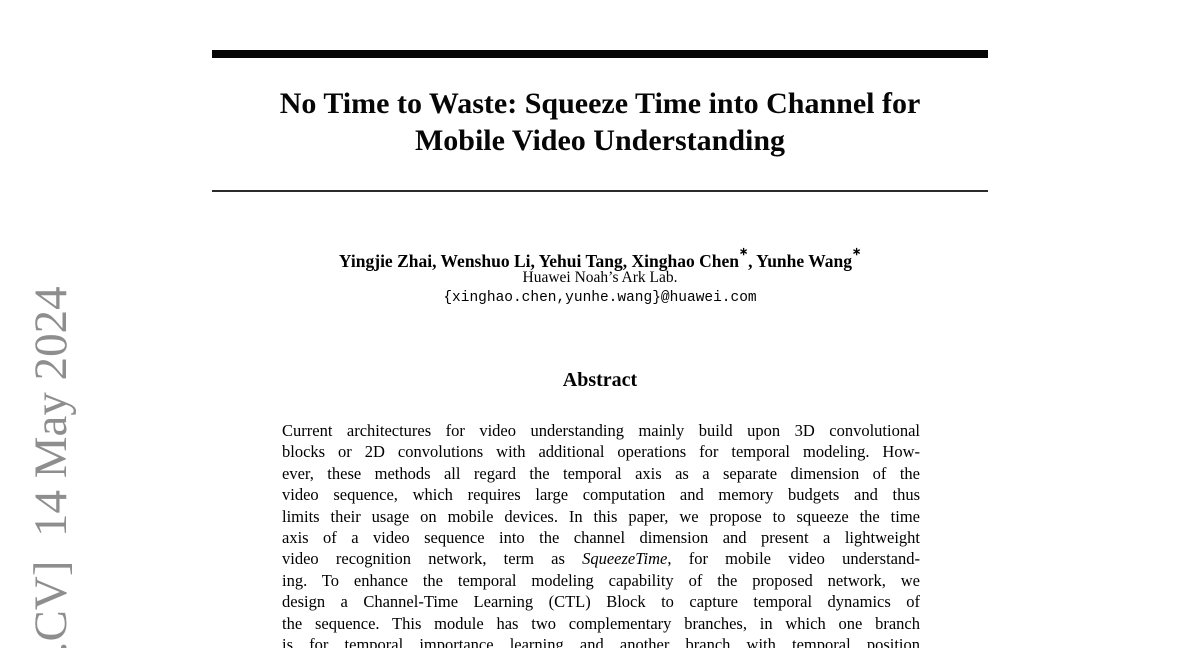  What do you see at coordinates (600, 54) in the screenshot?
I see `top-rule-thick` at bounding box center [600, 54].